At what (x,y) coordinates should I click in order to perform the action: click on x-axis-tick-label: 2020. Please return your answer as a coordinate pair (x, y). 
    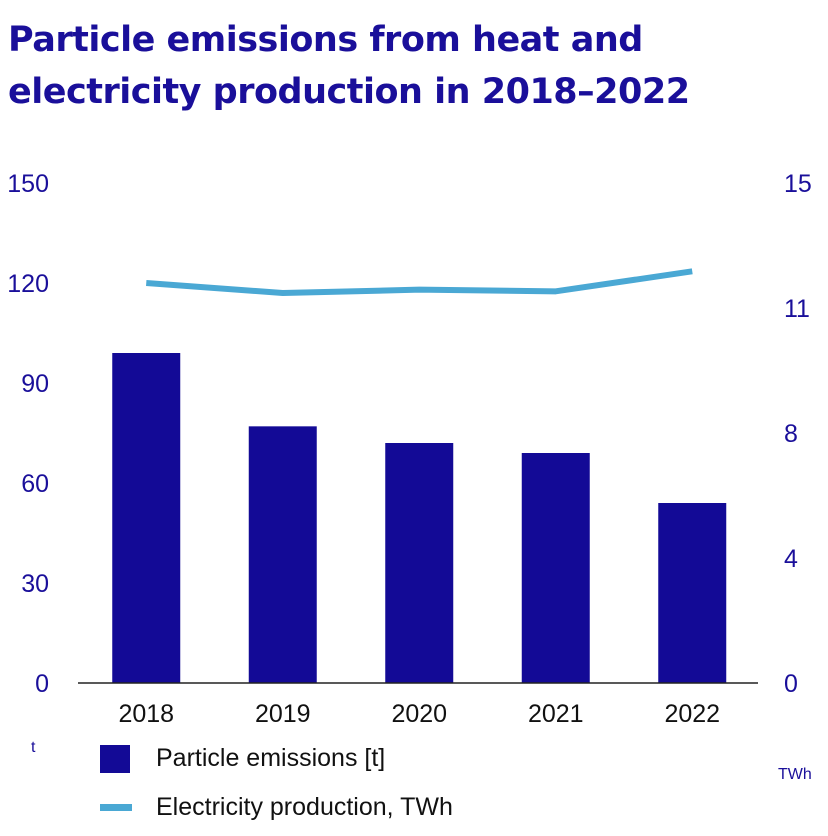
    Looking at the image, I should click on (419, 714).